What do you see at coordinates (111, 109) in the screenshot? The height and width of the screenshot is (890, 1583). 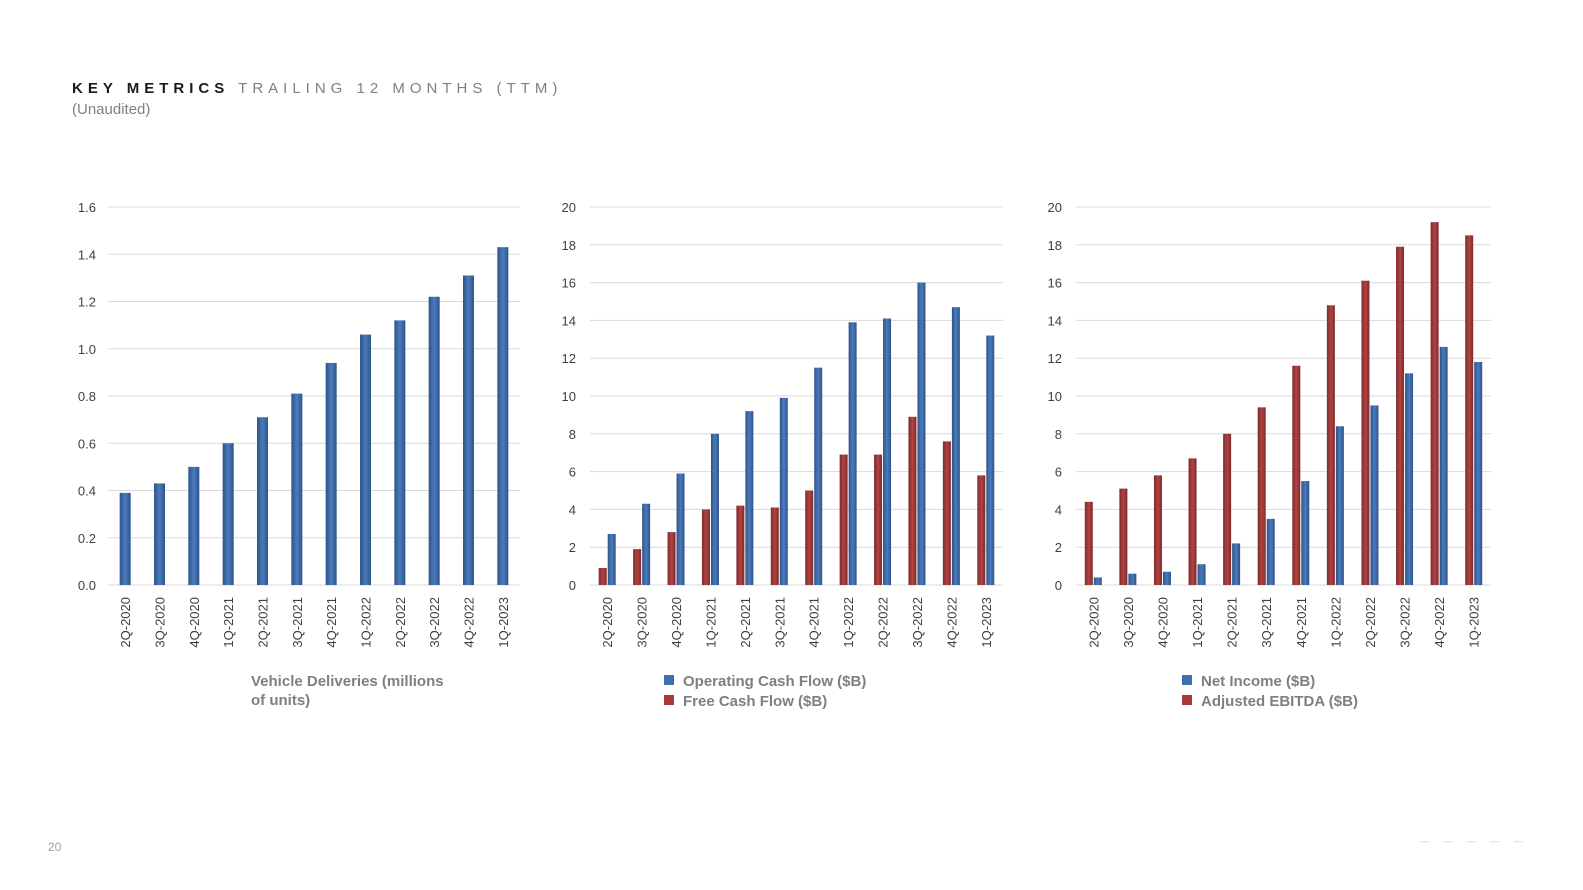 I see `unaudited-note: (Unaudited)` at bounding box center [111, 109].